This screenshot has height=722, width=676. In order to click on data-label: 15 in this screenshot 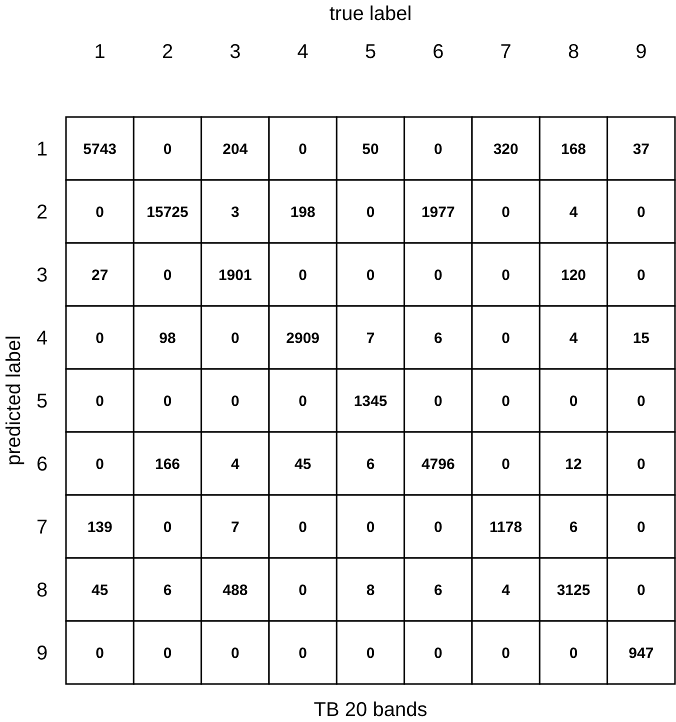, I will do `click(641, 338)`.